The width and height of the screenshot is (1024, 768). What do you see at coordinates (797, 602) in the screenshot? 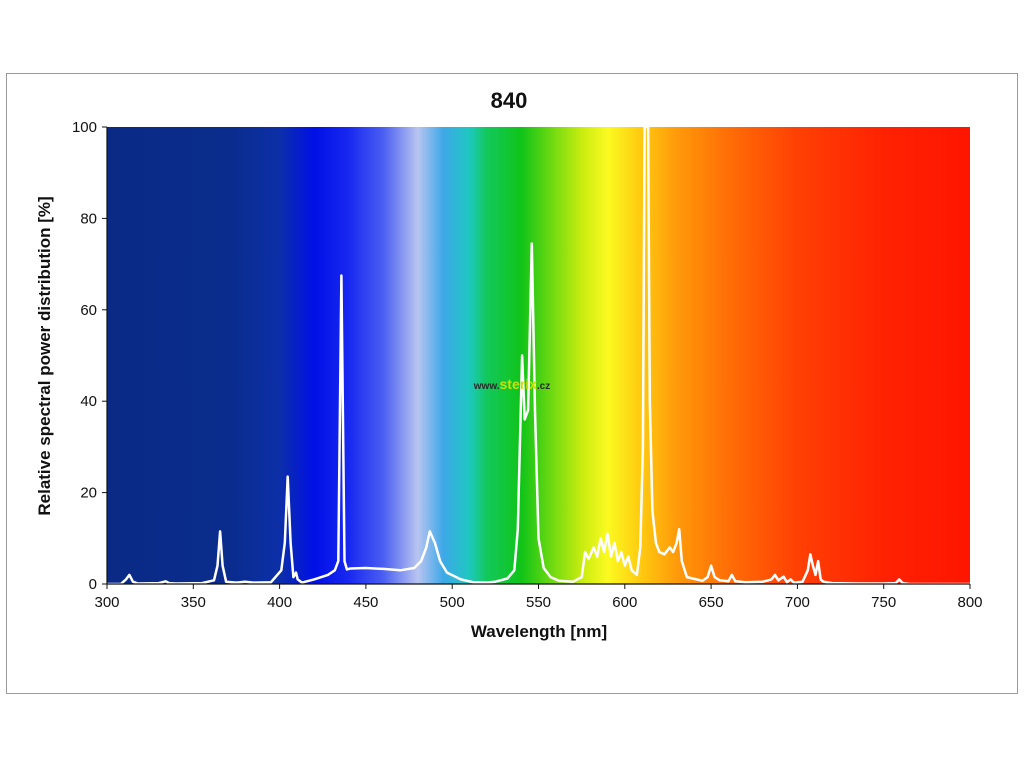
I see `x-tick-label: 700` at bounding box center [797, 602].